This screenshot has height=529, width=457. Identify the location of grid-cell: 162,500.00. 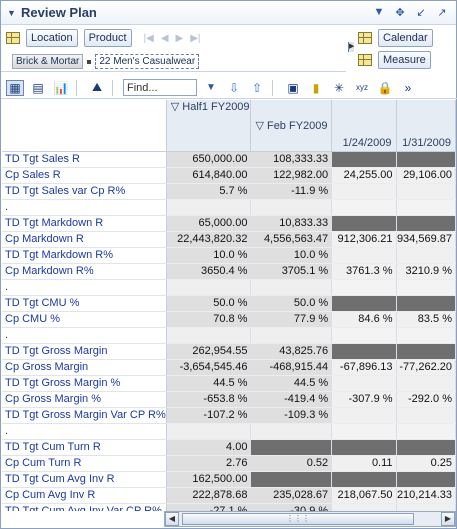
(209, 479).